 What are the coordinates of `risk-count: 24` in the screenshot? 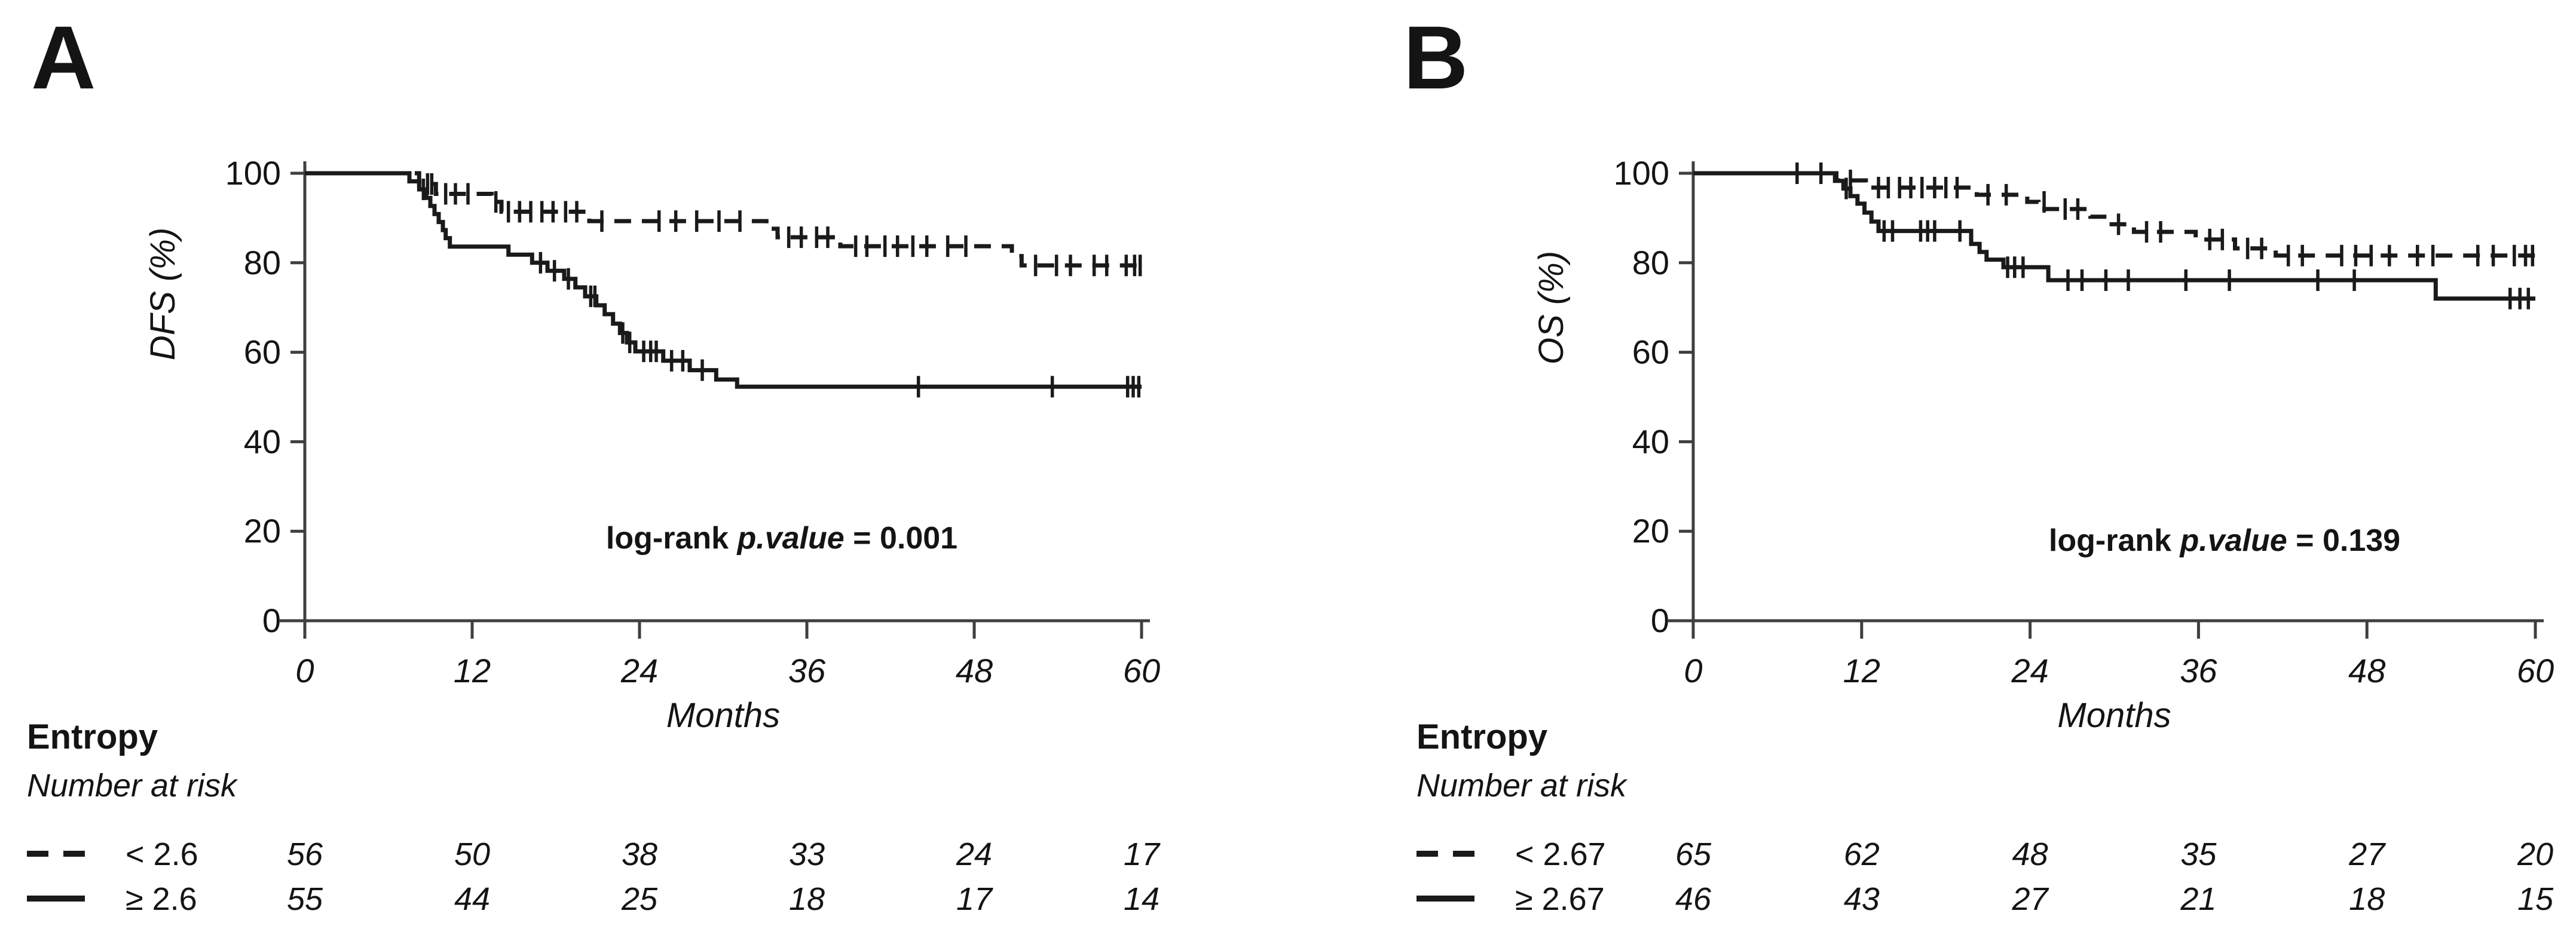 It's located at (974, 854).